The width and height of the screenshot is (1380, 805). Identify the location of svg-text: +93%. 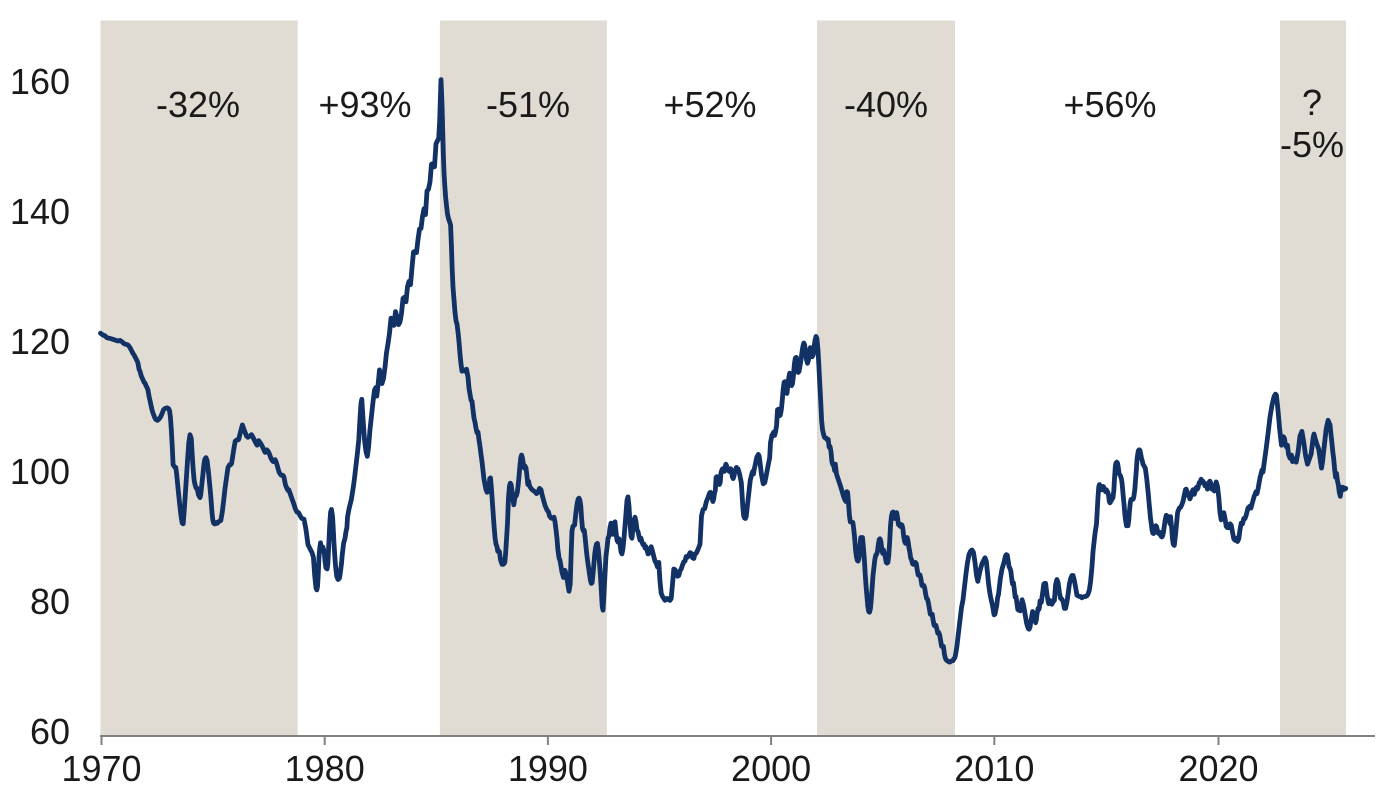
(364, 104).